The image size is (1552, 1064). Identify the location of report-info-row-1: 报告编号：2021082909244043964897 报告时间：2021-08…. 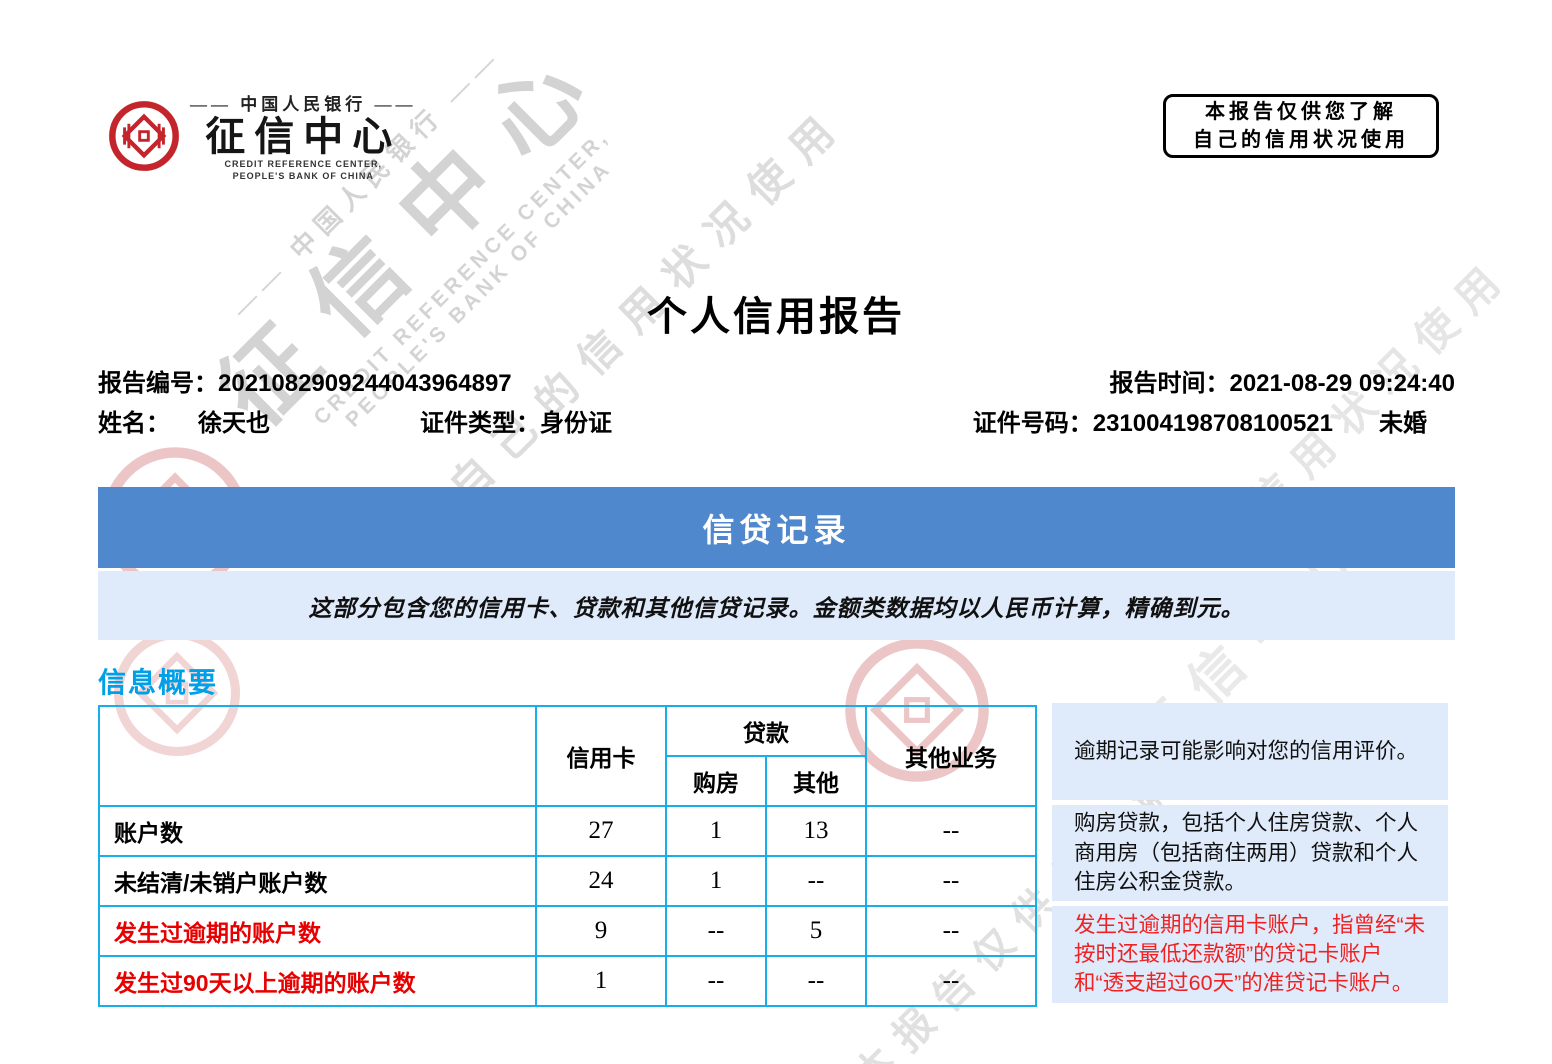
(776, 383).